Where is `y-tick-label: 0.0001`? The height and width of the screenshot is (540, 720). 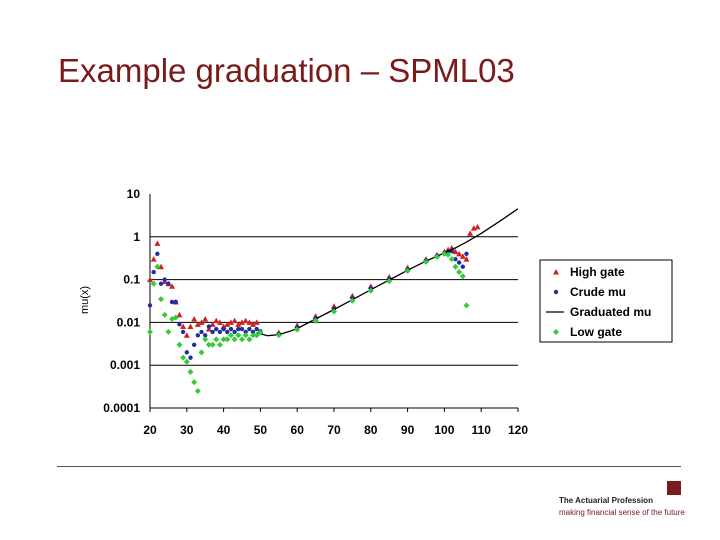 y-tick-label: 0.0001 is located at coordinates (121, 408).